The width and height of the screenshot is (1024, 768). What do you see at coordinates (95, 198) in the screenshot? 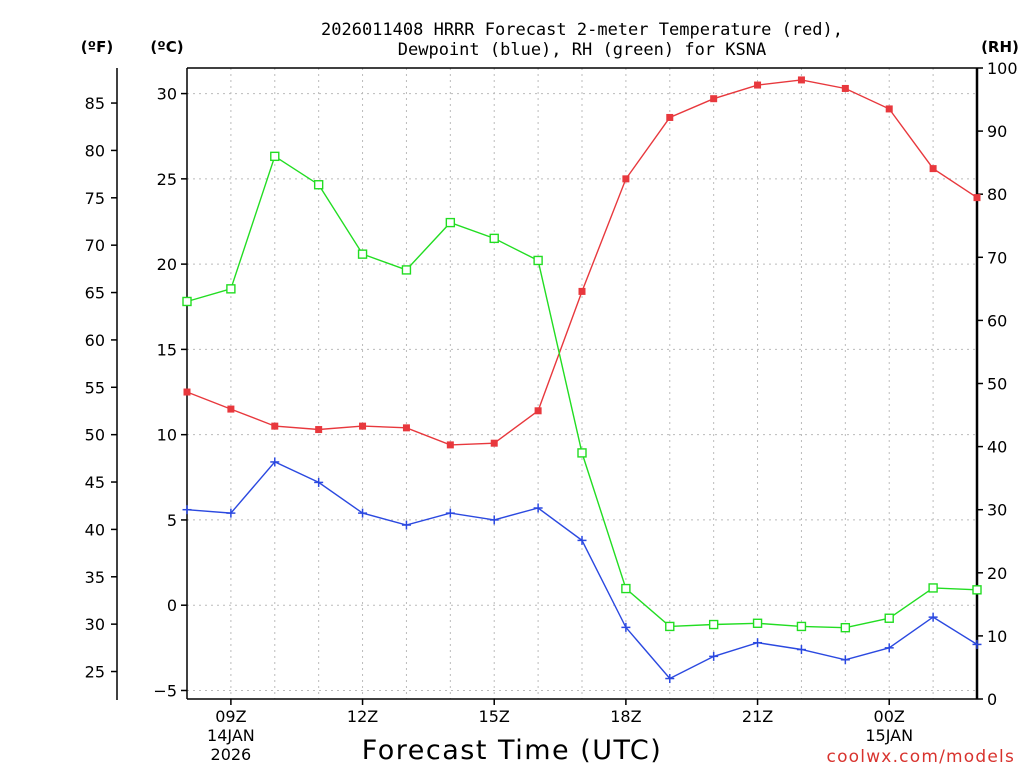
I see `fahrenheit-tick-label: 75` at bounding box center [95, 198].